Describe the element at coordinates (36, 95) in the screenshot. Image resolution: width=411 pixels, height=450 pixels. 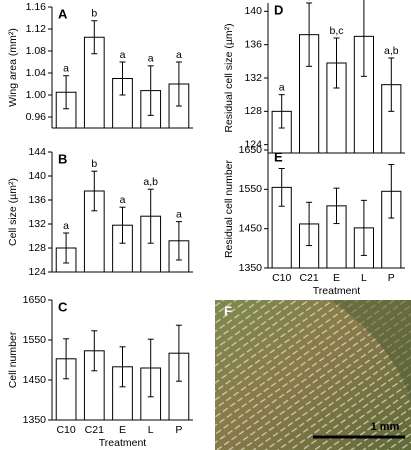
I see `y-tick-label: 1.00` at that location.